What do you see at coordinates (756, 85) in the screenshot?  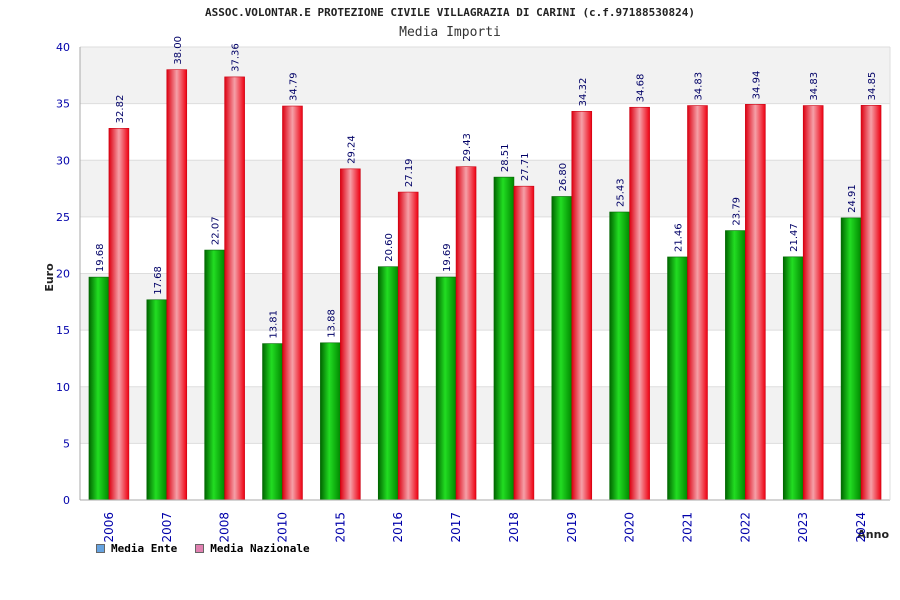 I see `data-label: 34.94` at bounding box center [756, 85].